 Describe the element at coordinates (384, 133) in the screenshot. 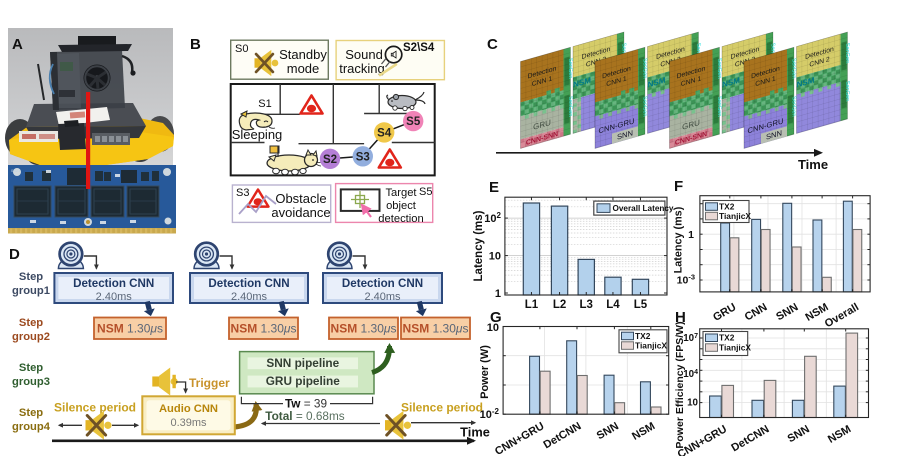

I see `svg-text: S4` at that location.